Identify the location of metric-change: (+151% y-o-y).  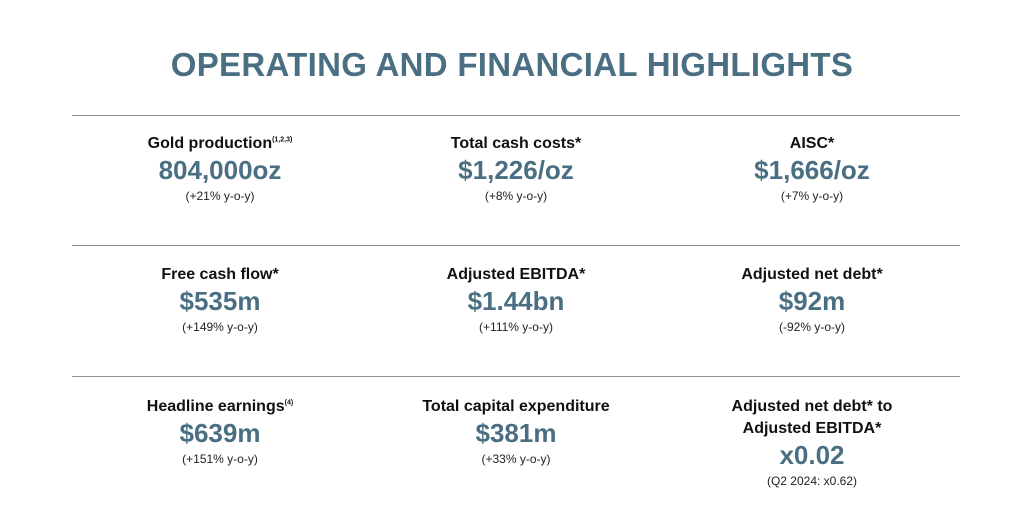
(220, 459).